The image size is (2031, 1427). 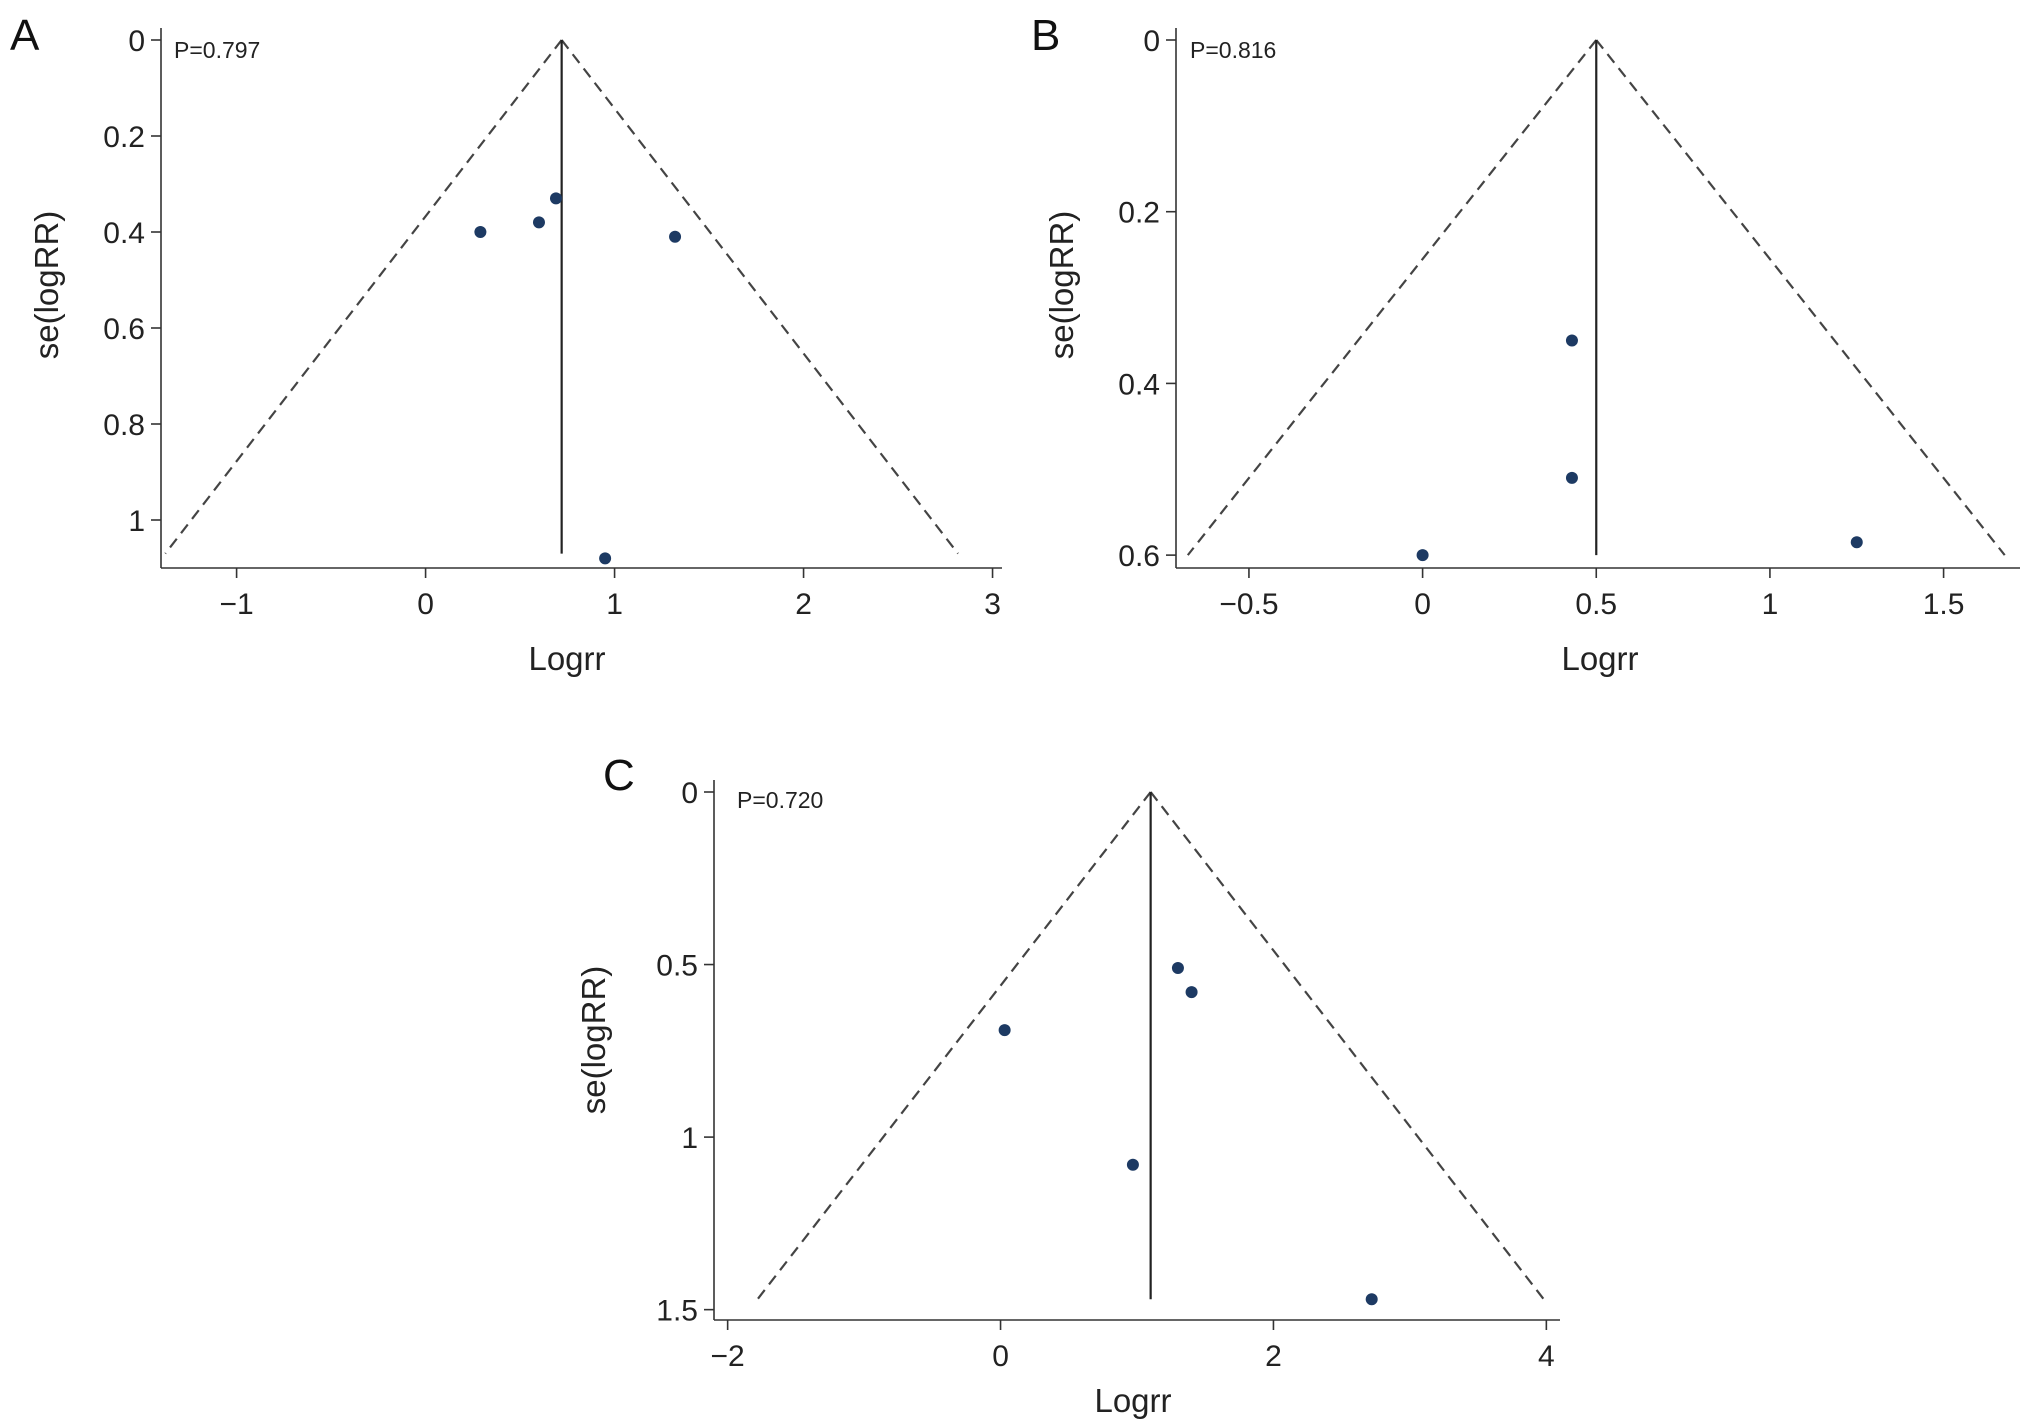 I want to click on panel-b-funnel-right, so click(x=1800, y=297).